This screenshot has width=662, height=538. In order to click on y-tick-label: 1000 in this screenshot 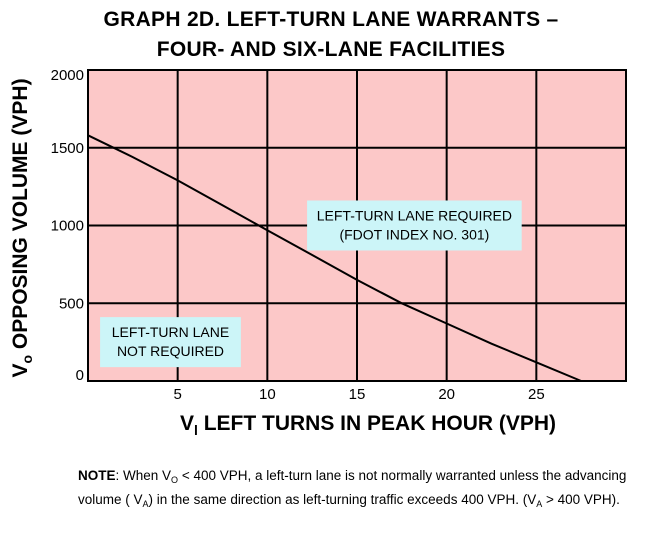, I will do `click(67, 226)`.